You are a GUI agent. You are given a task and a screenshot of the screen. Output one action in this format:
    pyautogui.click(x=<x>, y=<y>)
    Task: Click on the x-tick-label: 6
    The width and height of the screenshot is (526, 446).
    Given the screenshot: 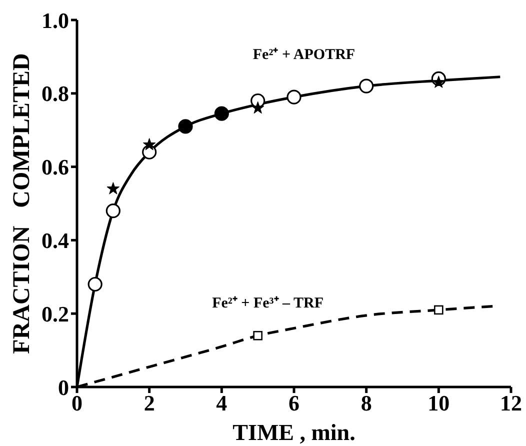 What is the action you would take?
    pyautogui.click(x=294, y=403)
    